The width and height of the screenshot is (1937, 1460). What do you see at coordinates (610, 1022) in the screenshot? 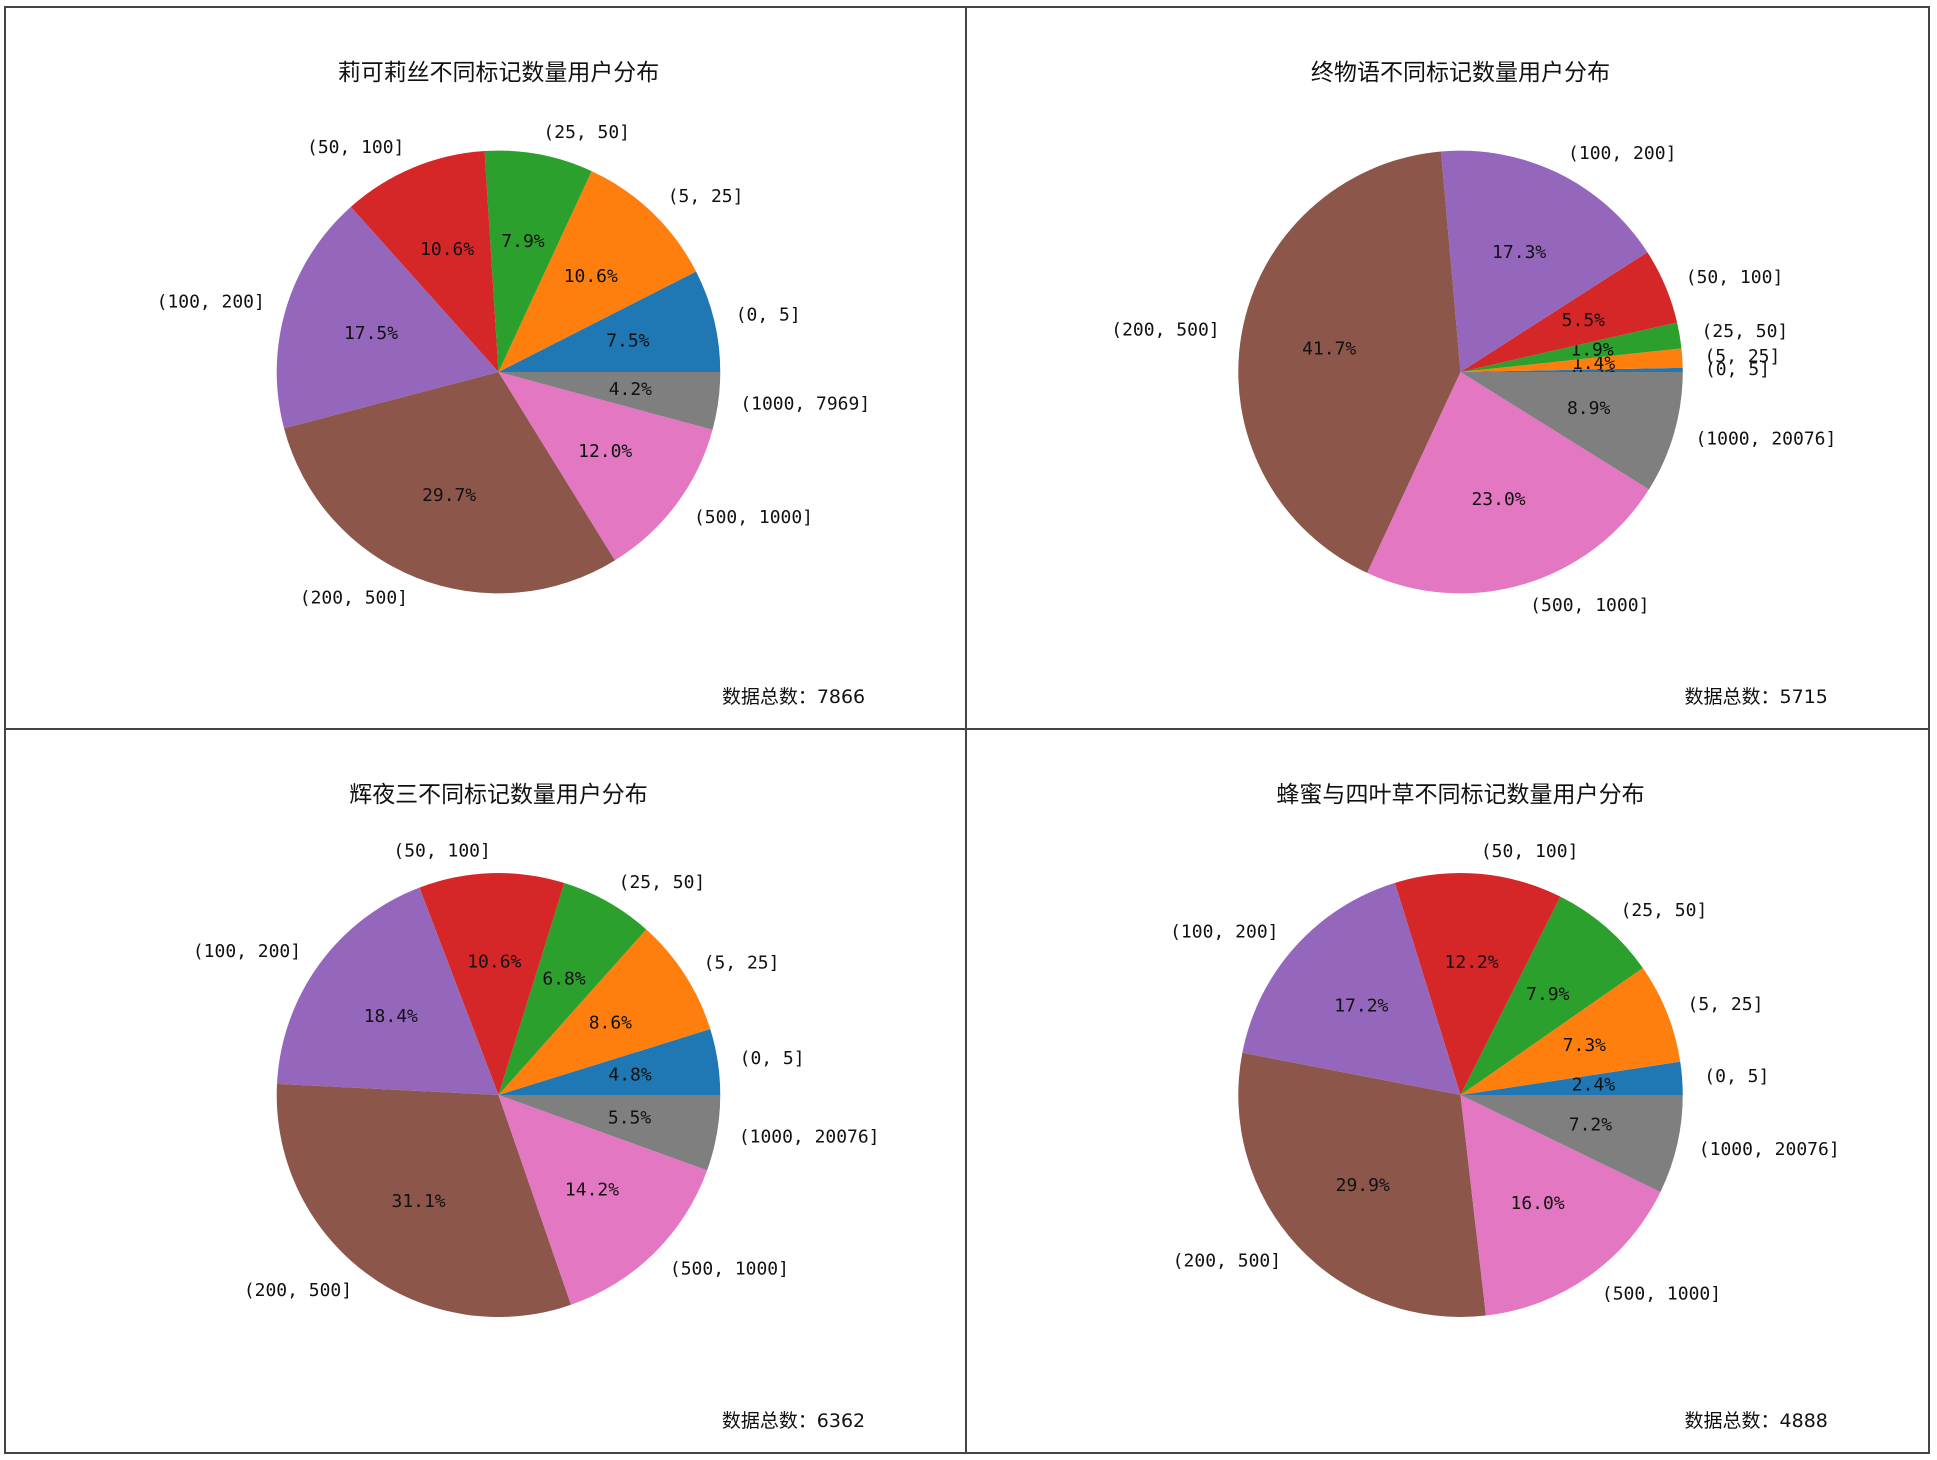
I see `slice-percent-label: 8.6%` at bounding box center [610, 1022].